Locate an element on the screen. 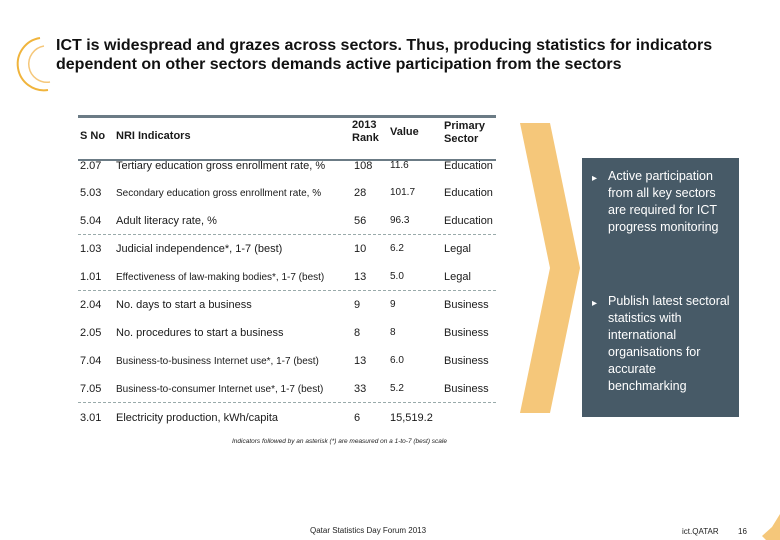  header-sno: S No is located at coordinates (93, 136).